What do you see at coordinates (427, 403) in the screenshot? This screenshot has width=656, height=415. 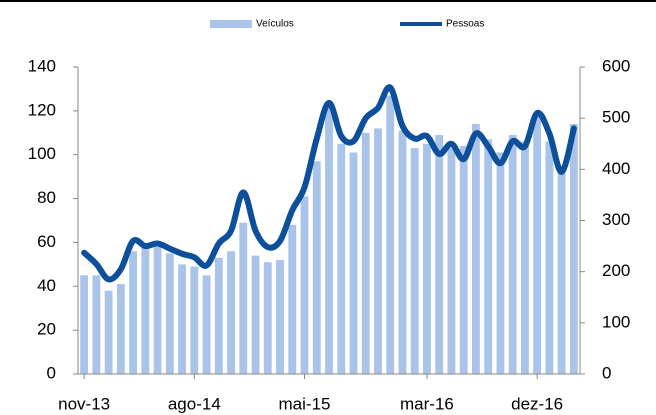 I see `x-tick-label: mar-16` at bounding box center [427, 403].